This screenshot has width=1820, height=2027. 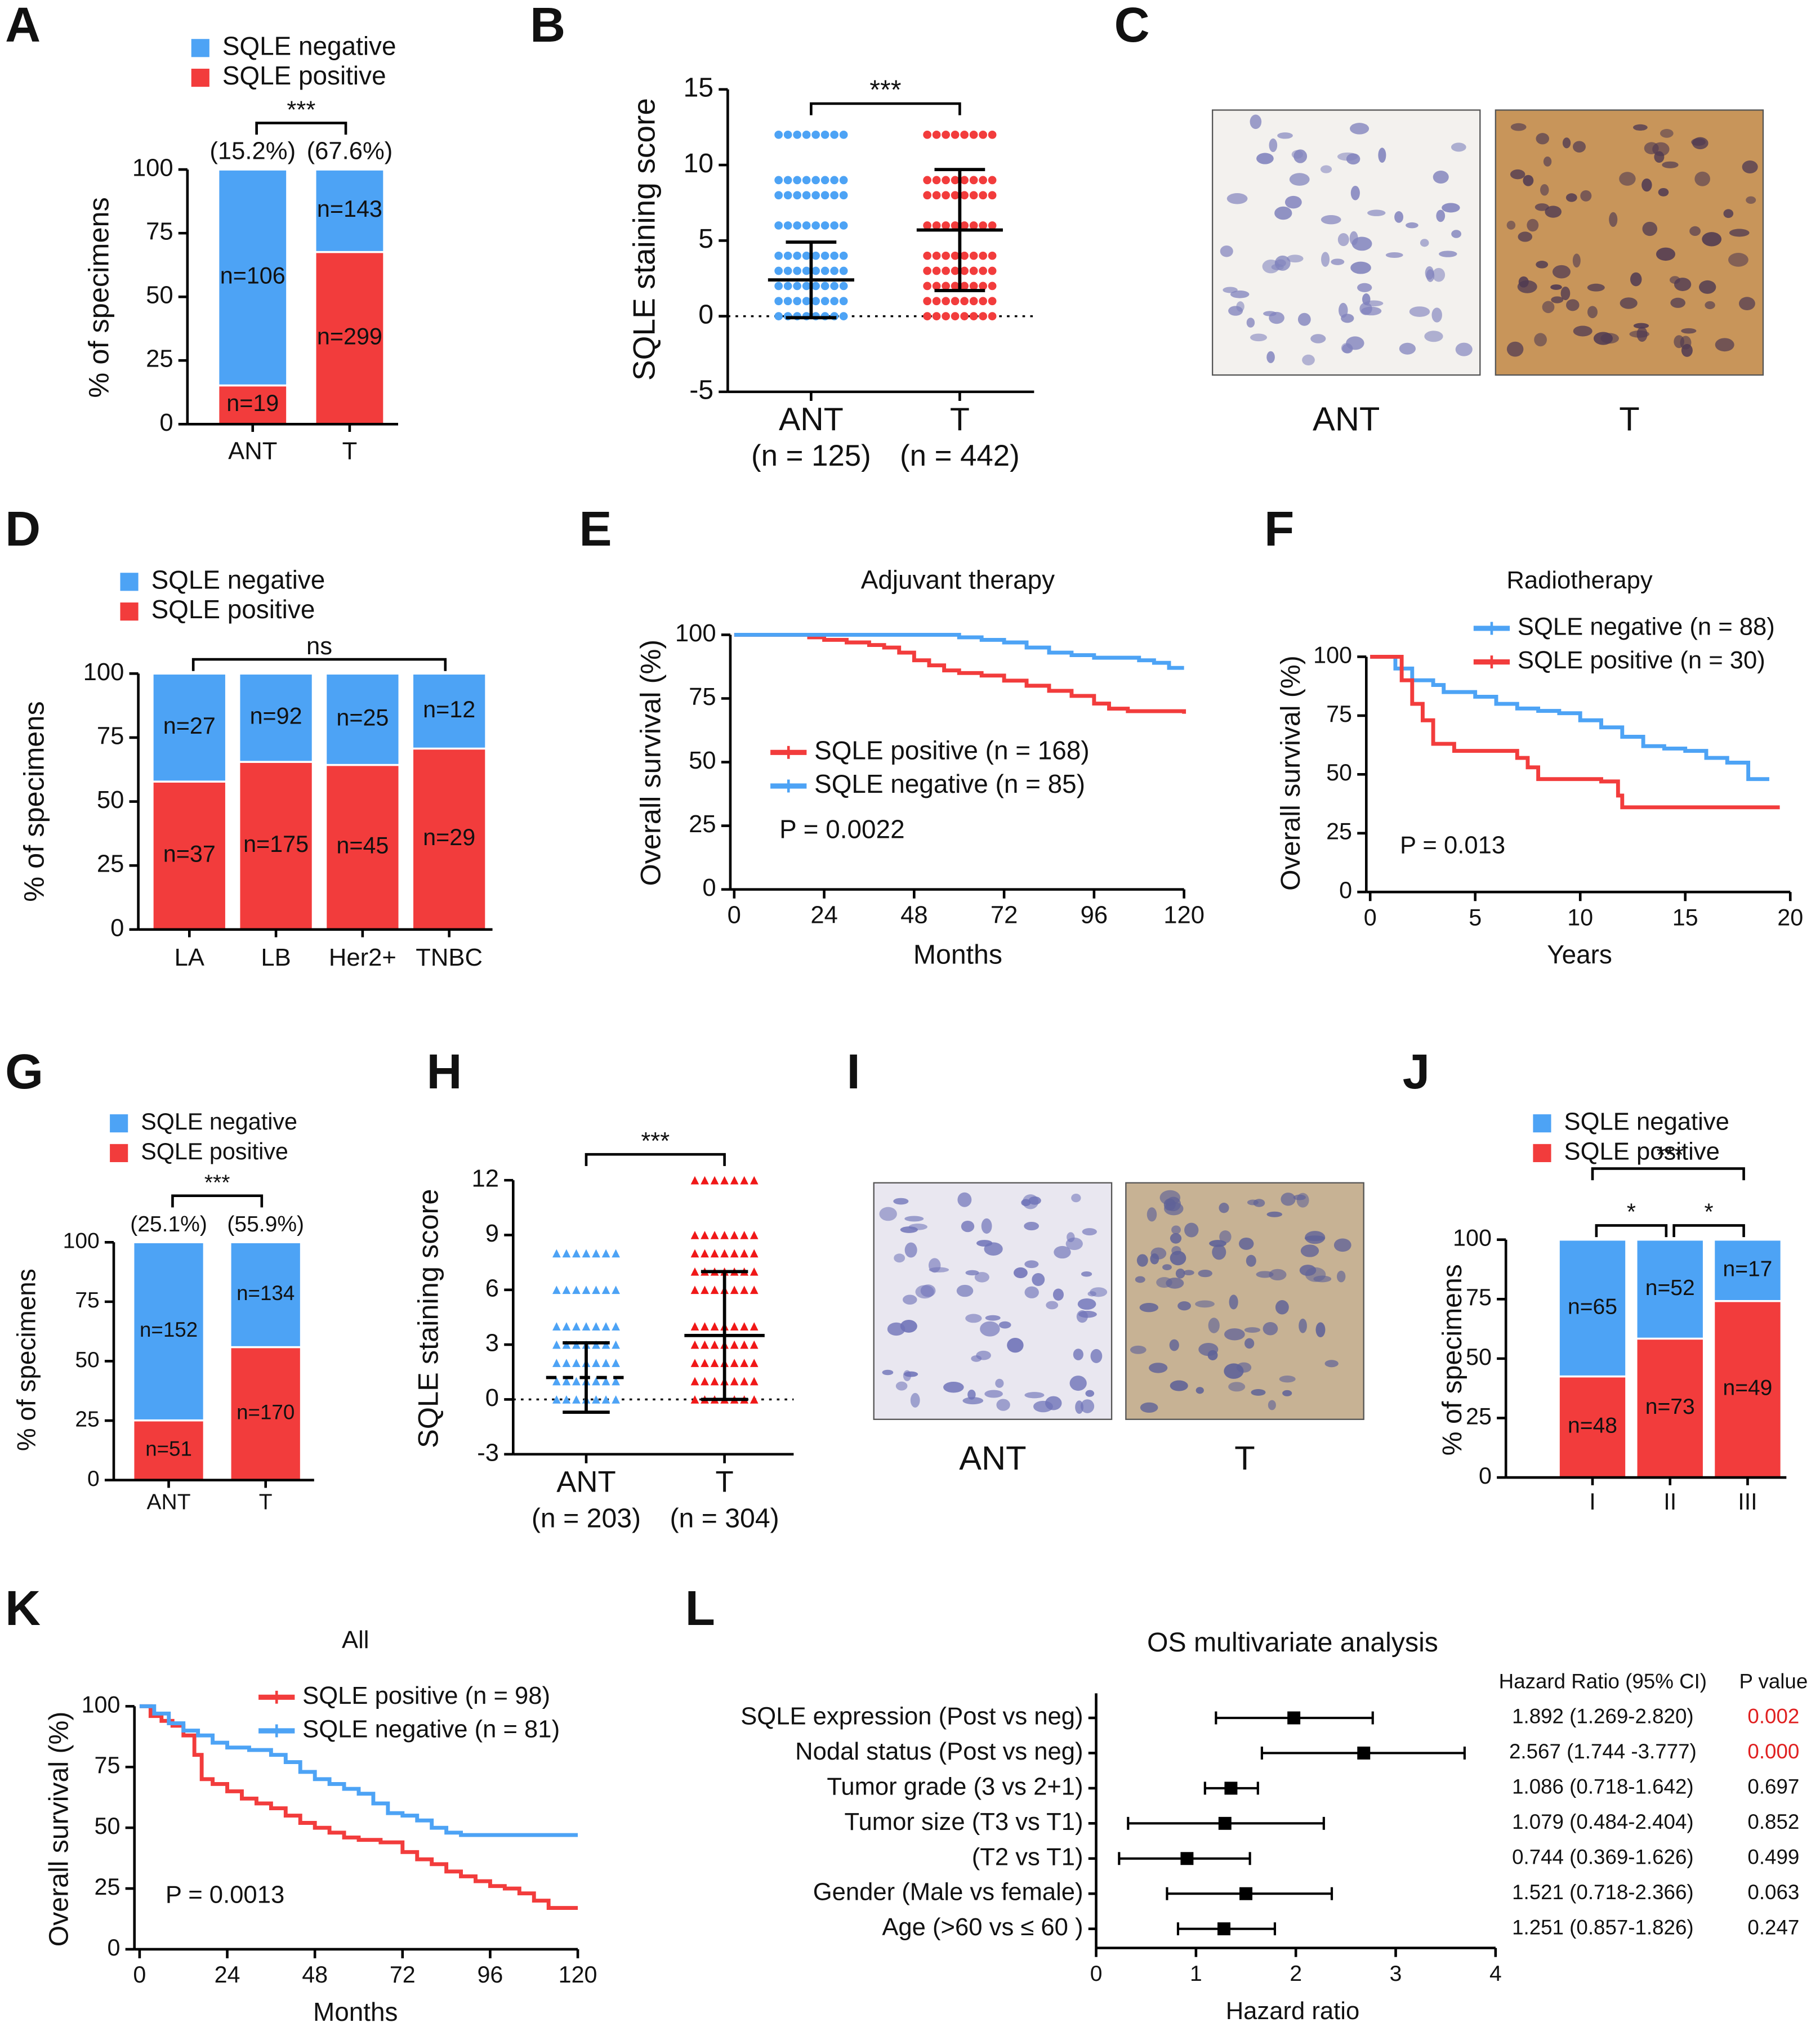 What do you see at coordinates (1747, 1502) in the screenshot?
I see `x-tick-label: III` at bounding box center [1747, 1502].